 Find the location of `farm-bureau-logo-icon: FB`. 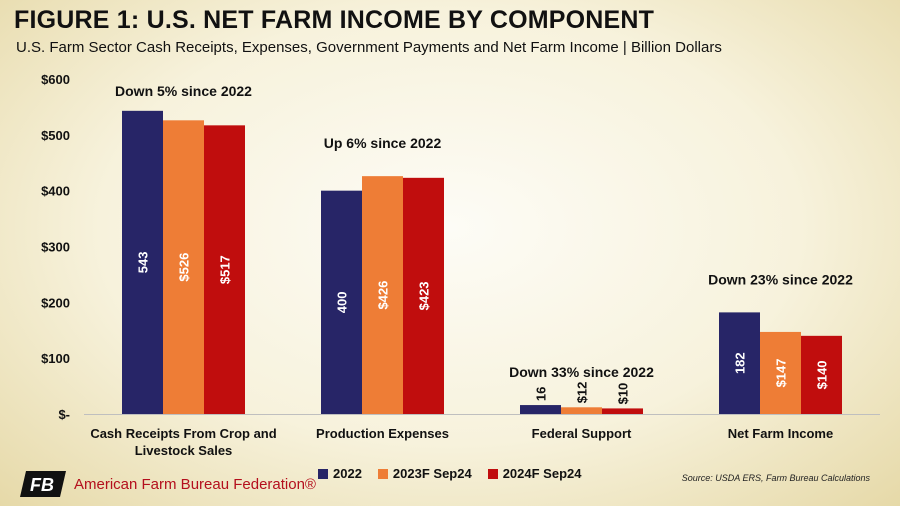

farm-bureau-logo-icon: FB is located at coordinates (43, 484).